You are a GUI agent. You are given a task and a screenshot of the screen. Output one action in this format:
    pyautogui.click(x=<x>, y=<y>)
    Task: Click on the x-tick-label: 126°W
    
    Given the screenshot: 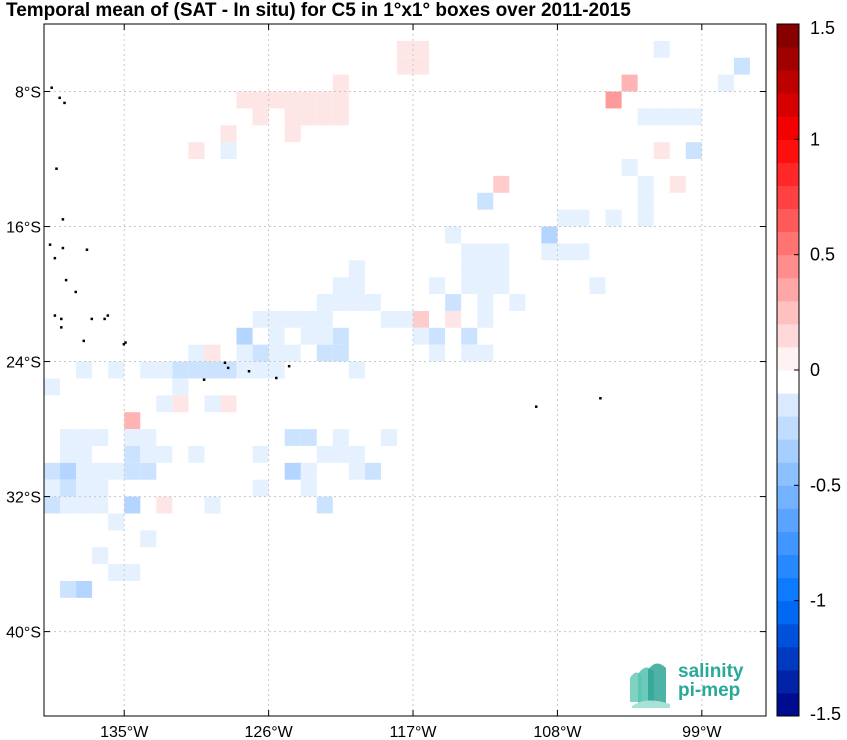 What is the action you would take?
    pyautogui.click(x=269, y=732)
    